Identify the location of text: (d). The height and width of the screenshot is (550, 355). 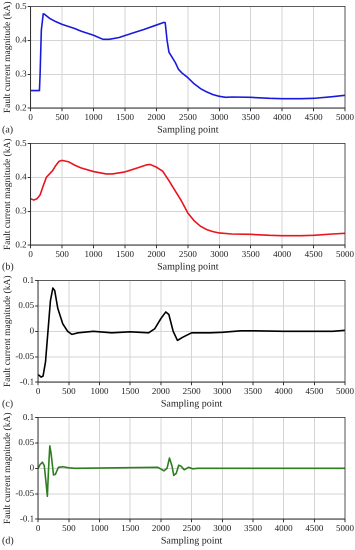
(8, 541).